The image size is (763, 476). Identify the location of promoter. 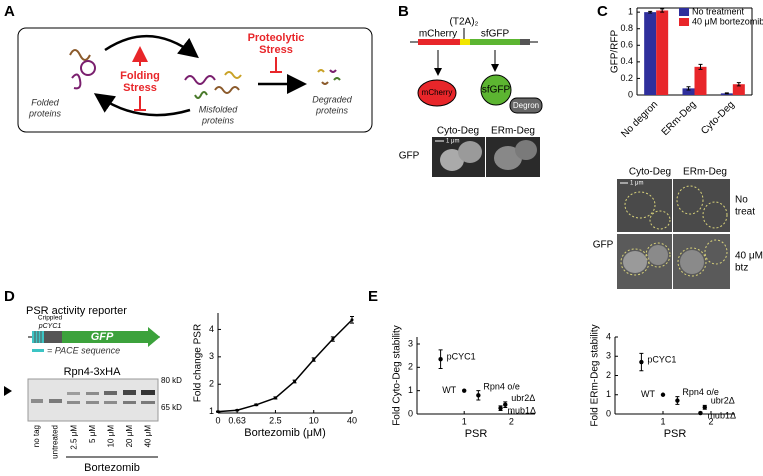
(53, 337).